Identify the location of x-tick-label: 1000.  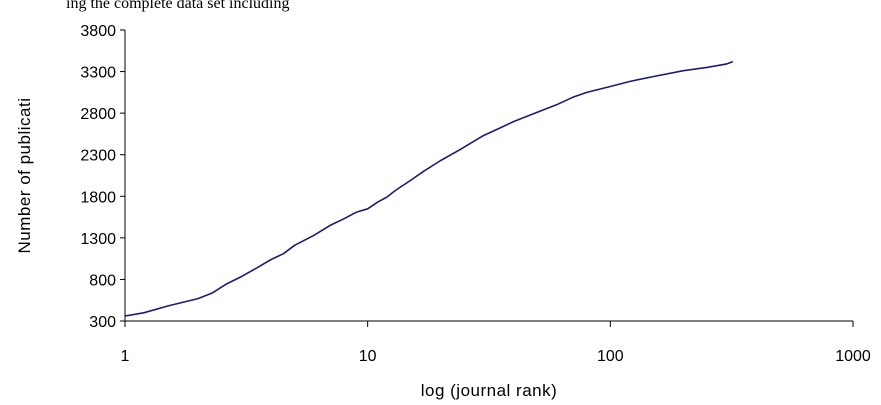
(853, 356).